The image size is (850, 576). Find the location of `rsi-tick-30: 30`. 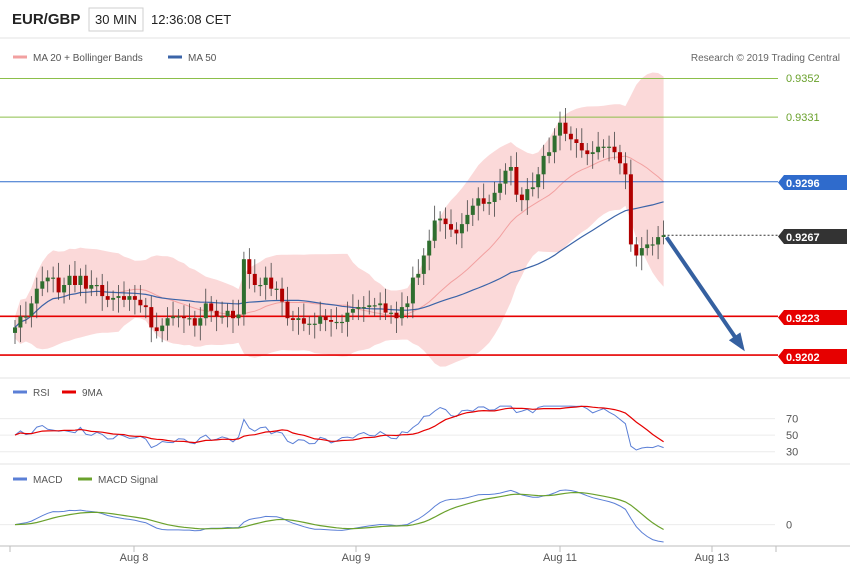

rsi-tick-30: 30 is located at coordinates (792, 453).